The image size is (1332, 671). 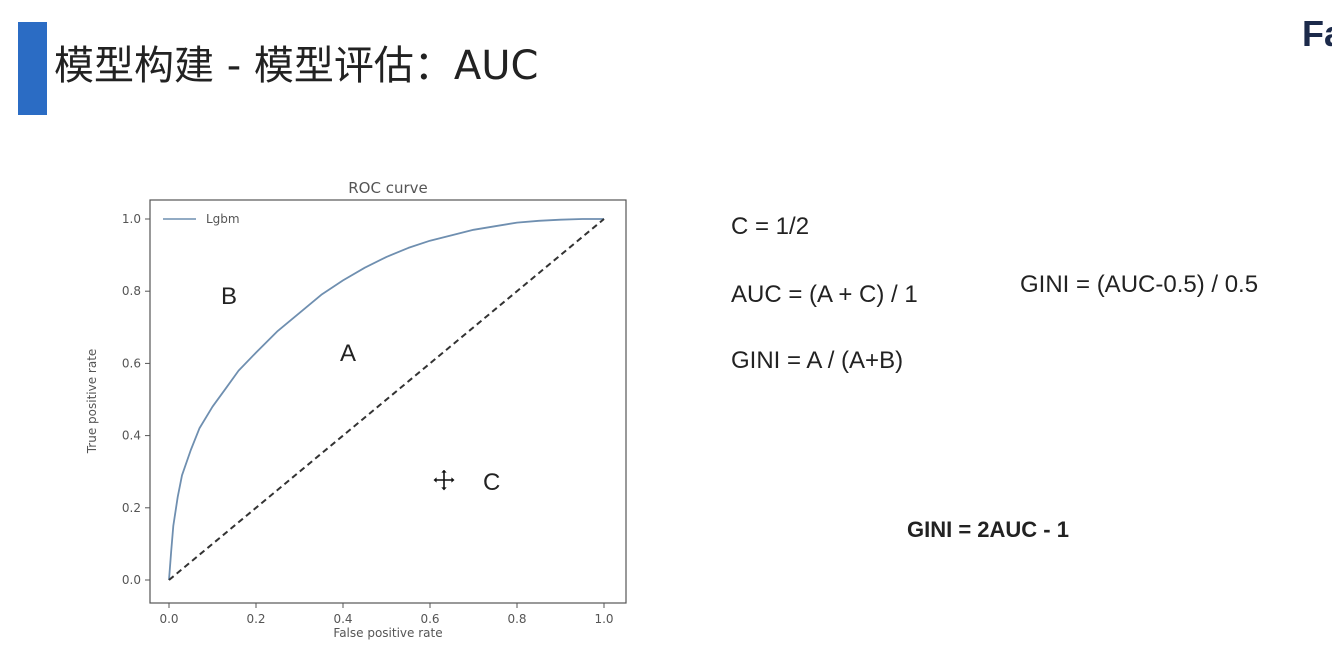 I want to click on chart-legend: Lgbm, so click(x=201, y=219).